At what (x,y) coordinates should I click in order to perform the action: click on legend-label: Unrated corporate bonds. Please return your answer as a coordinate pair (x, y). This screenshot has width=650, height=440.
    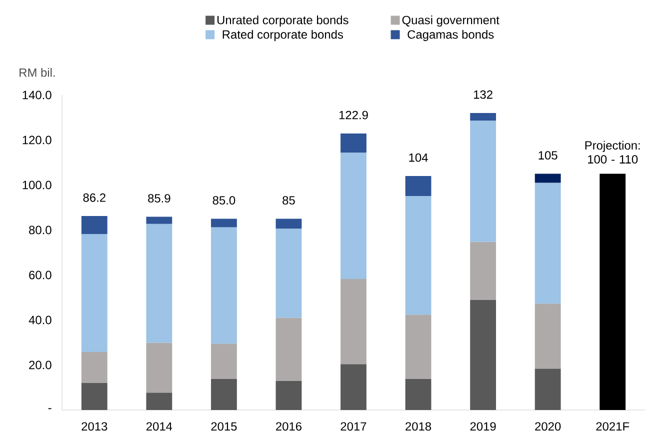
    Looking at the image, I should click on (282, 21).